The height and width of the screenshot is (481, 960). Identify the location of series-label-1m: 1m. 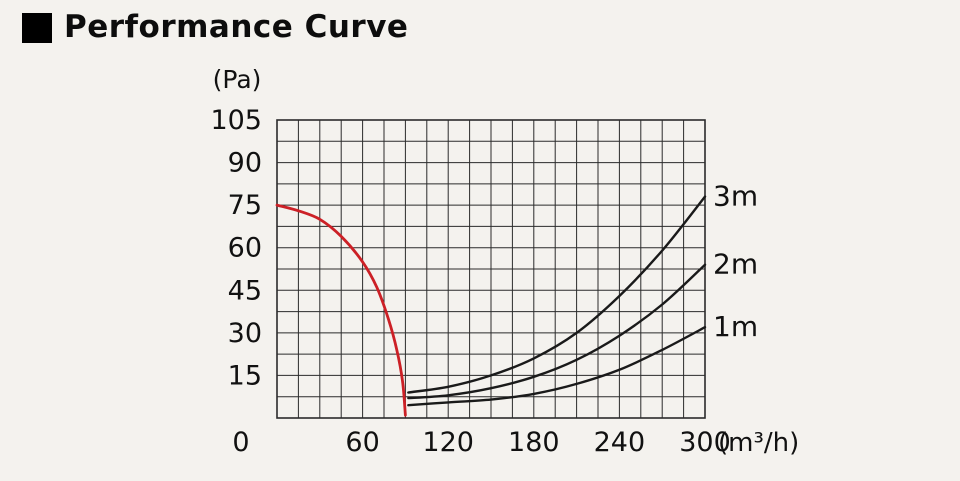
(735, 326).